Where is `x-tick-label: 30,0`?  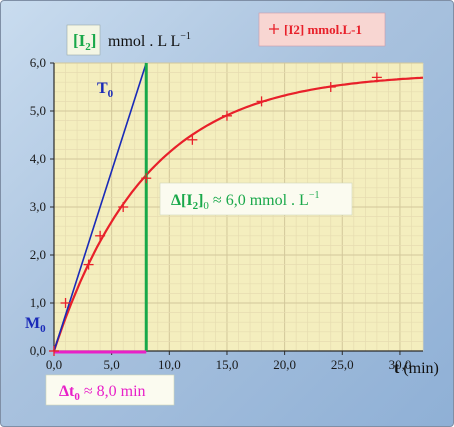
x-tick-label: 30,0 is located at coordinates (400, 364).